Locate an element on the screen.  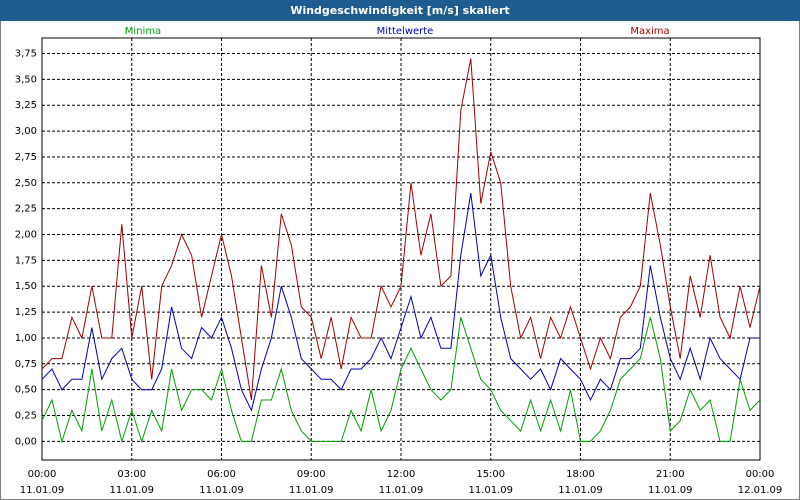
y-tick-label: 1,25 is located at coordinates (26, 312).